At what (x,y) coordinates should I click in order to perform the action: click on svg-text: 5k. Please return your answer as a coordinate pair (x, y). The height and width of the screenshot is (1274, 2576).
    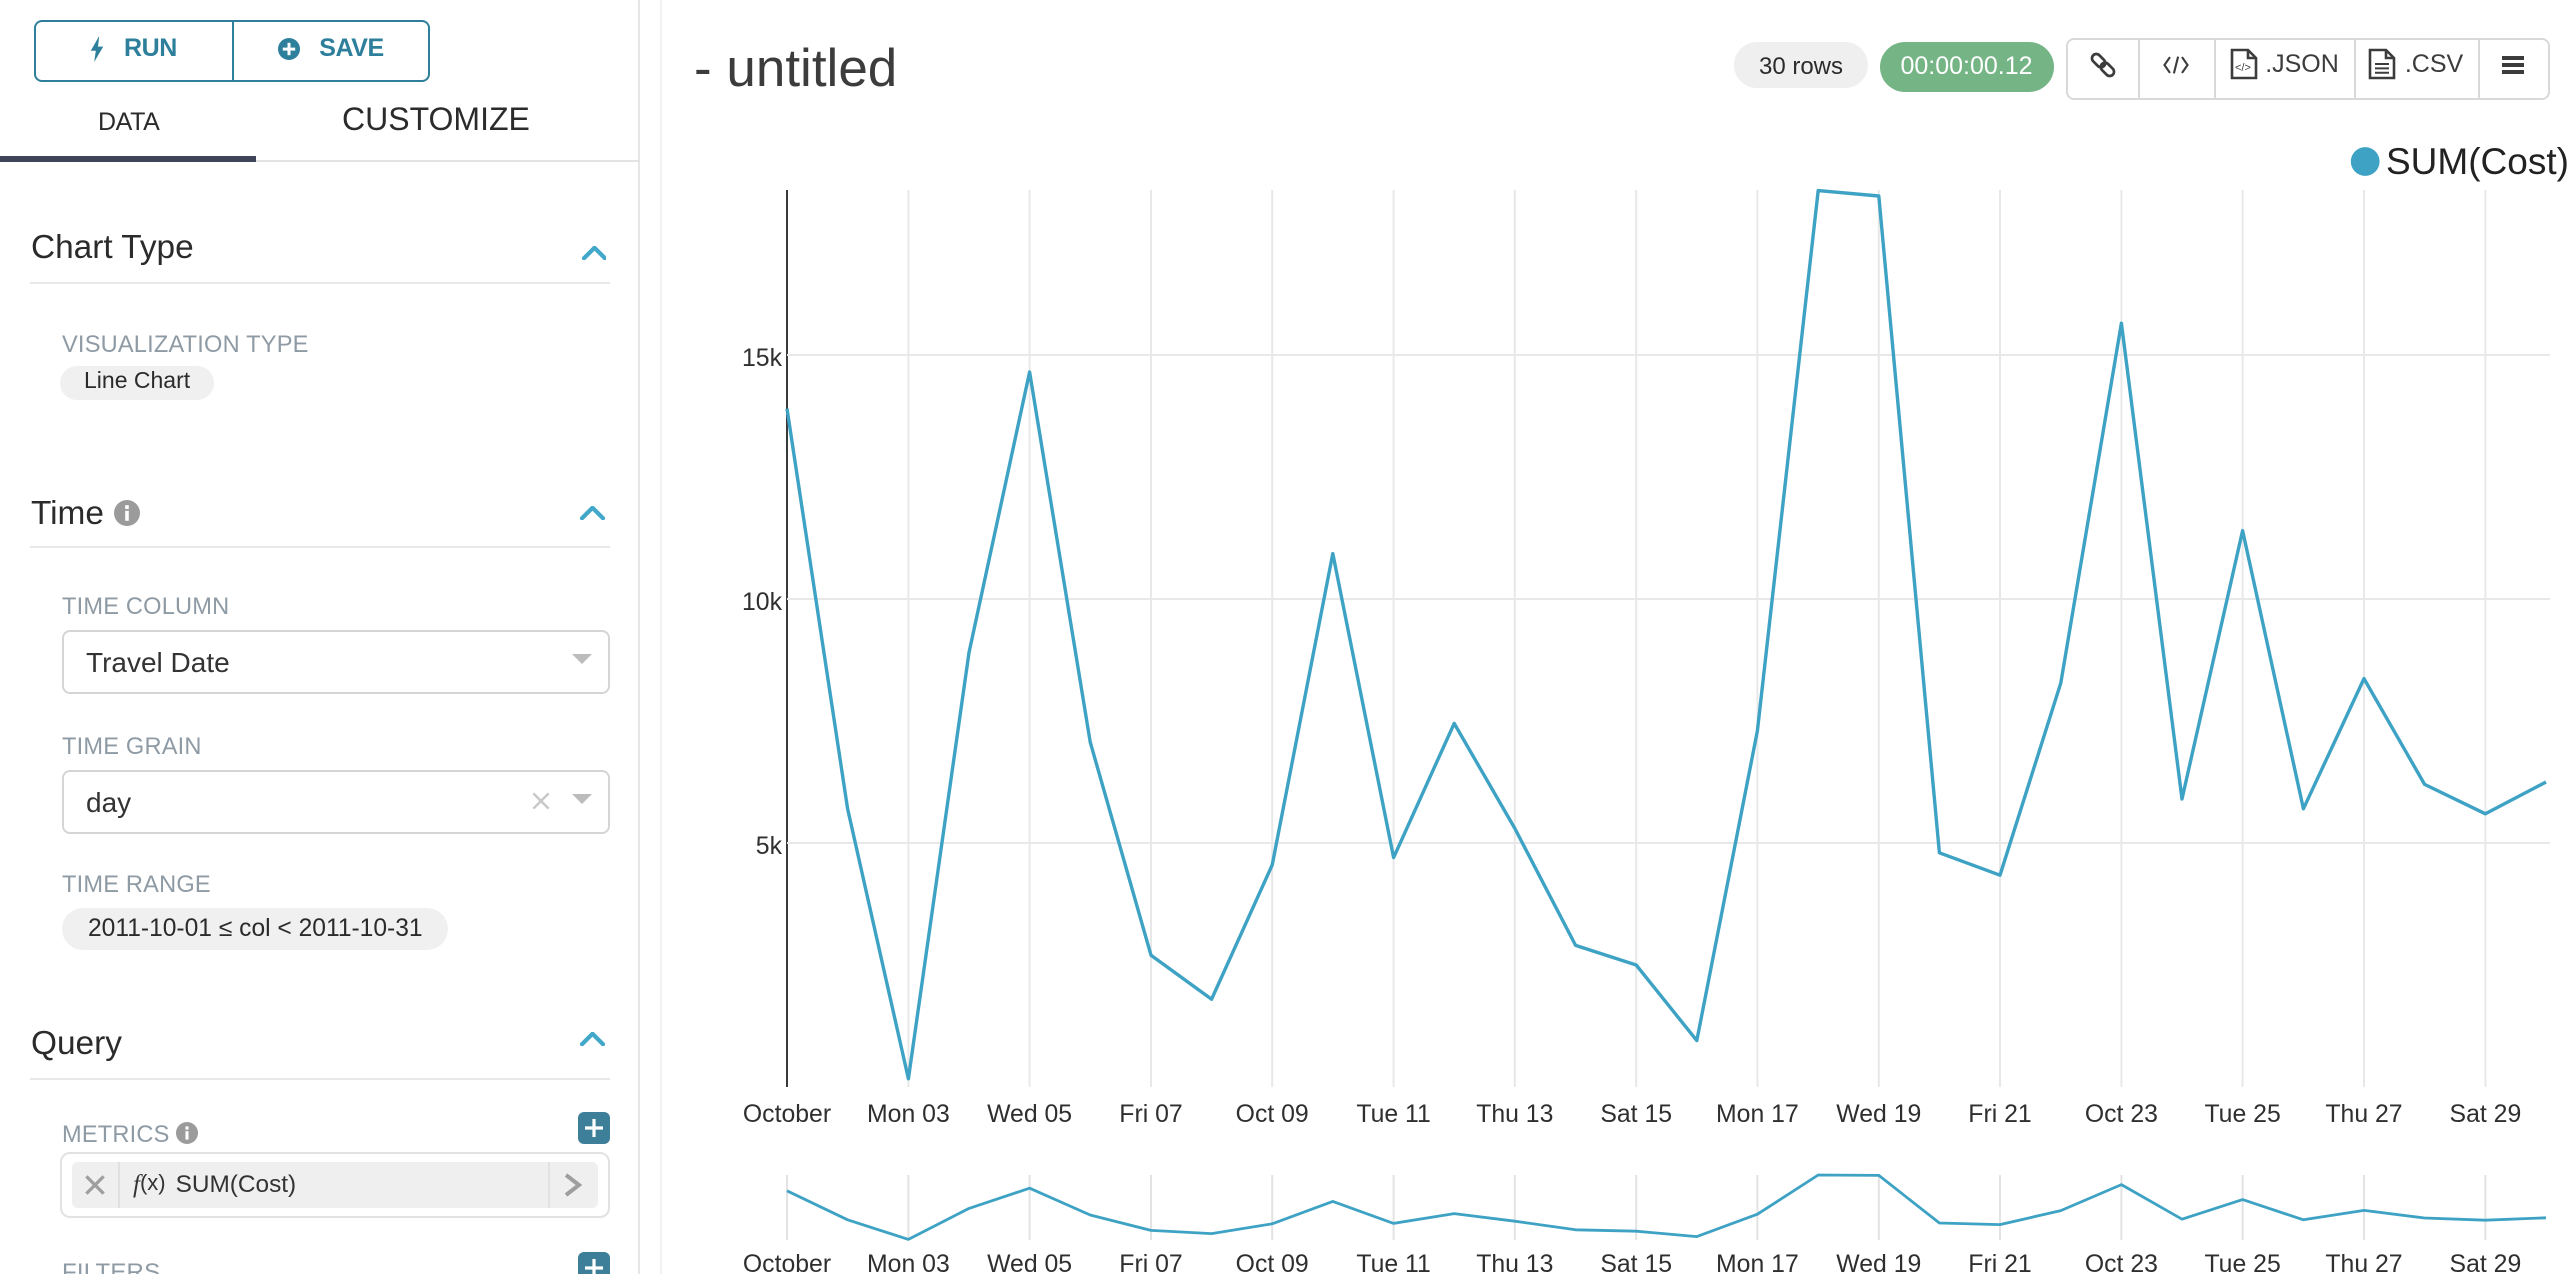
    Looking at the image, I should click on (769, 846).